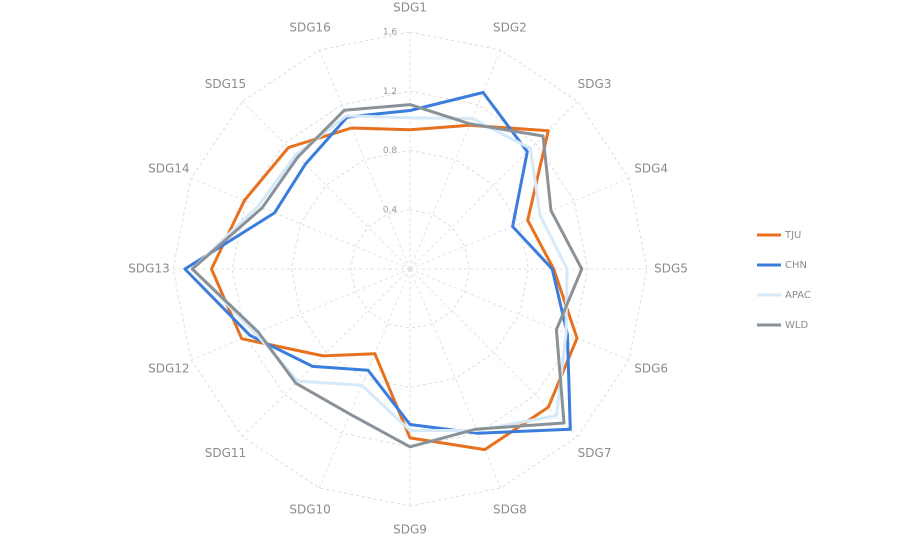 The image size is (900, 537). Describe the element at coordinates (595, 84) in the screenshot. I see `axis-label: SDG3` at that location.